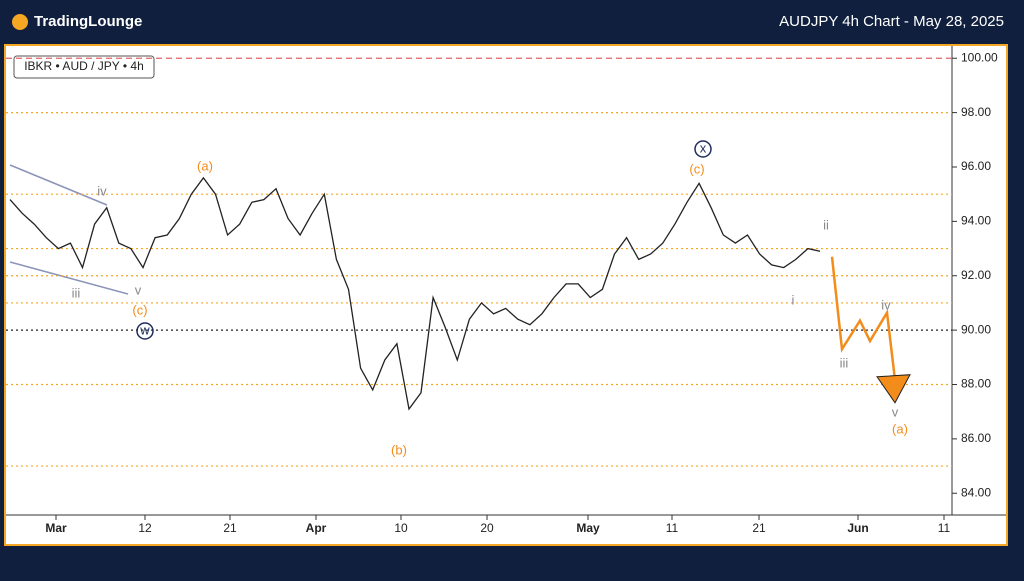 This screenshot has height=581, width=1024. I want to click on logo-icon, so click(20, 22).